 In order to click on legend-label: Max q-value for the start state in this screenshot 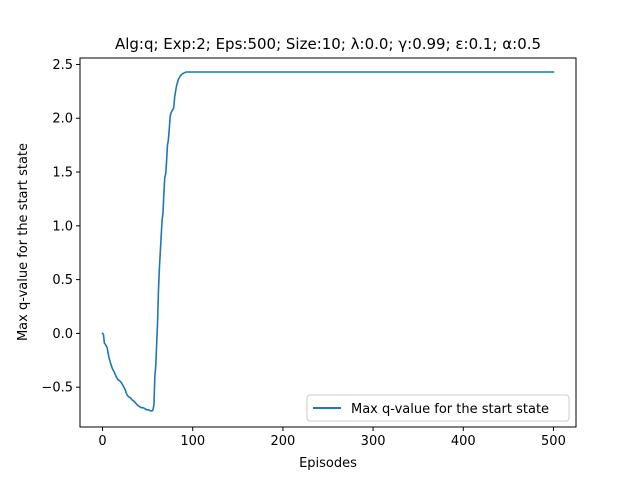, I will do `click(450, 409)`.